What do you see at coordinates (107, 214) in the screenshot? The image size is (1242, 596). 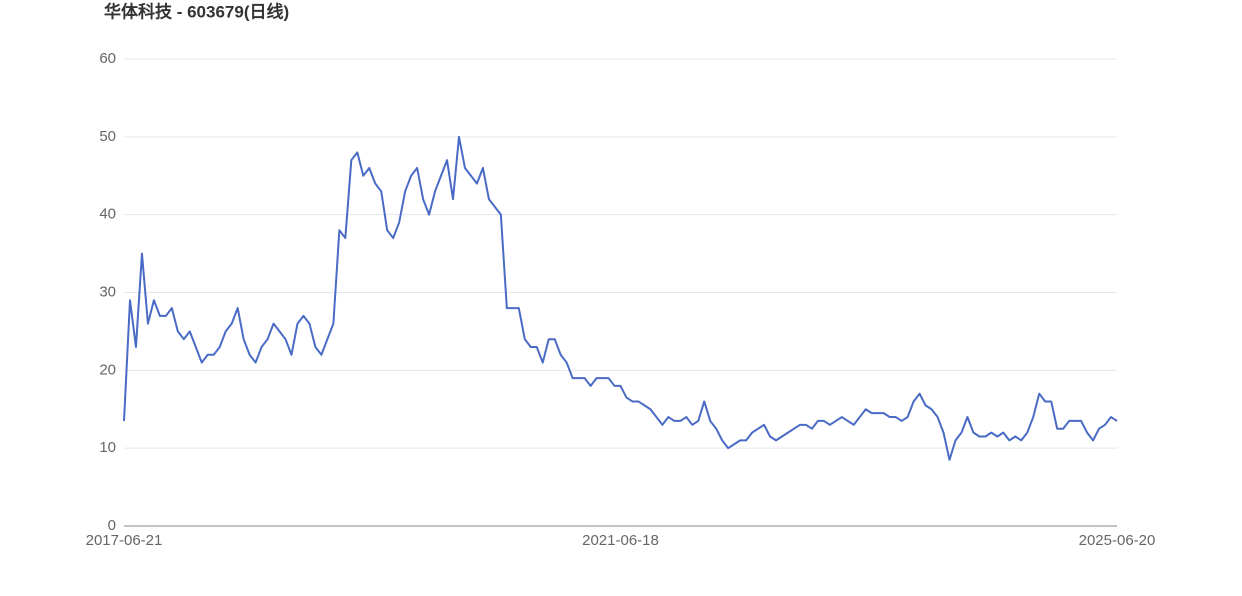 I see `y-tick-label: 40` at bounding box center [107, 214].